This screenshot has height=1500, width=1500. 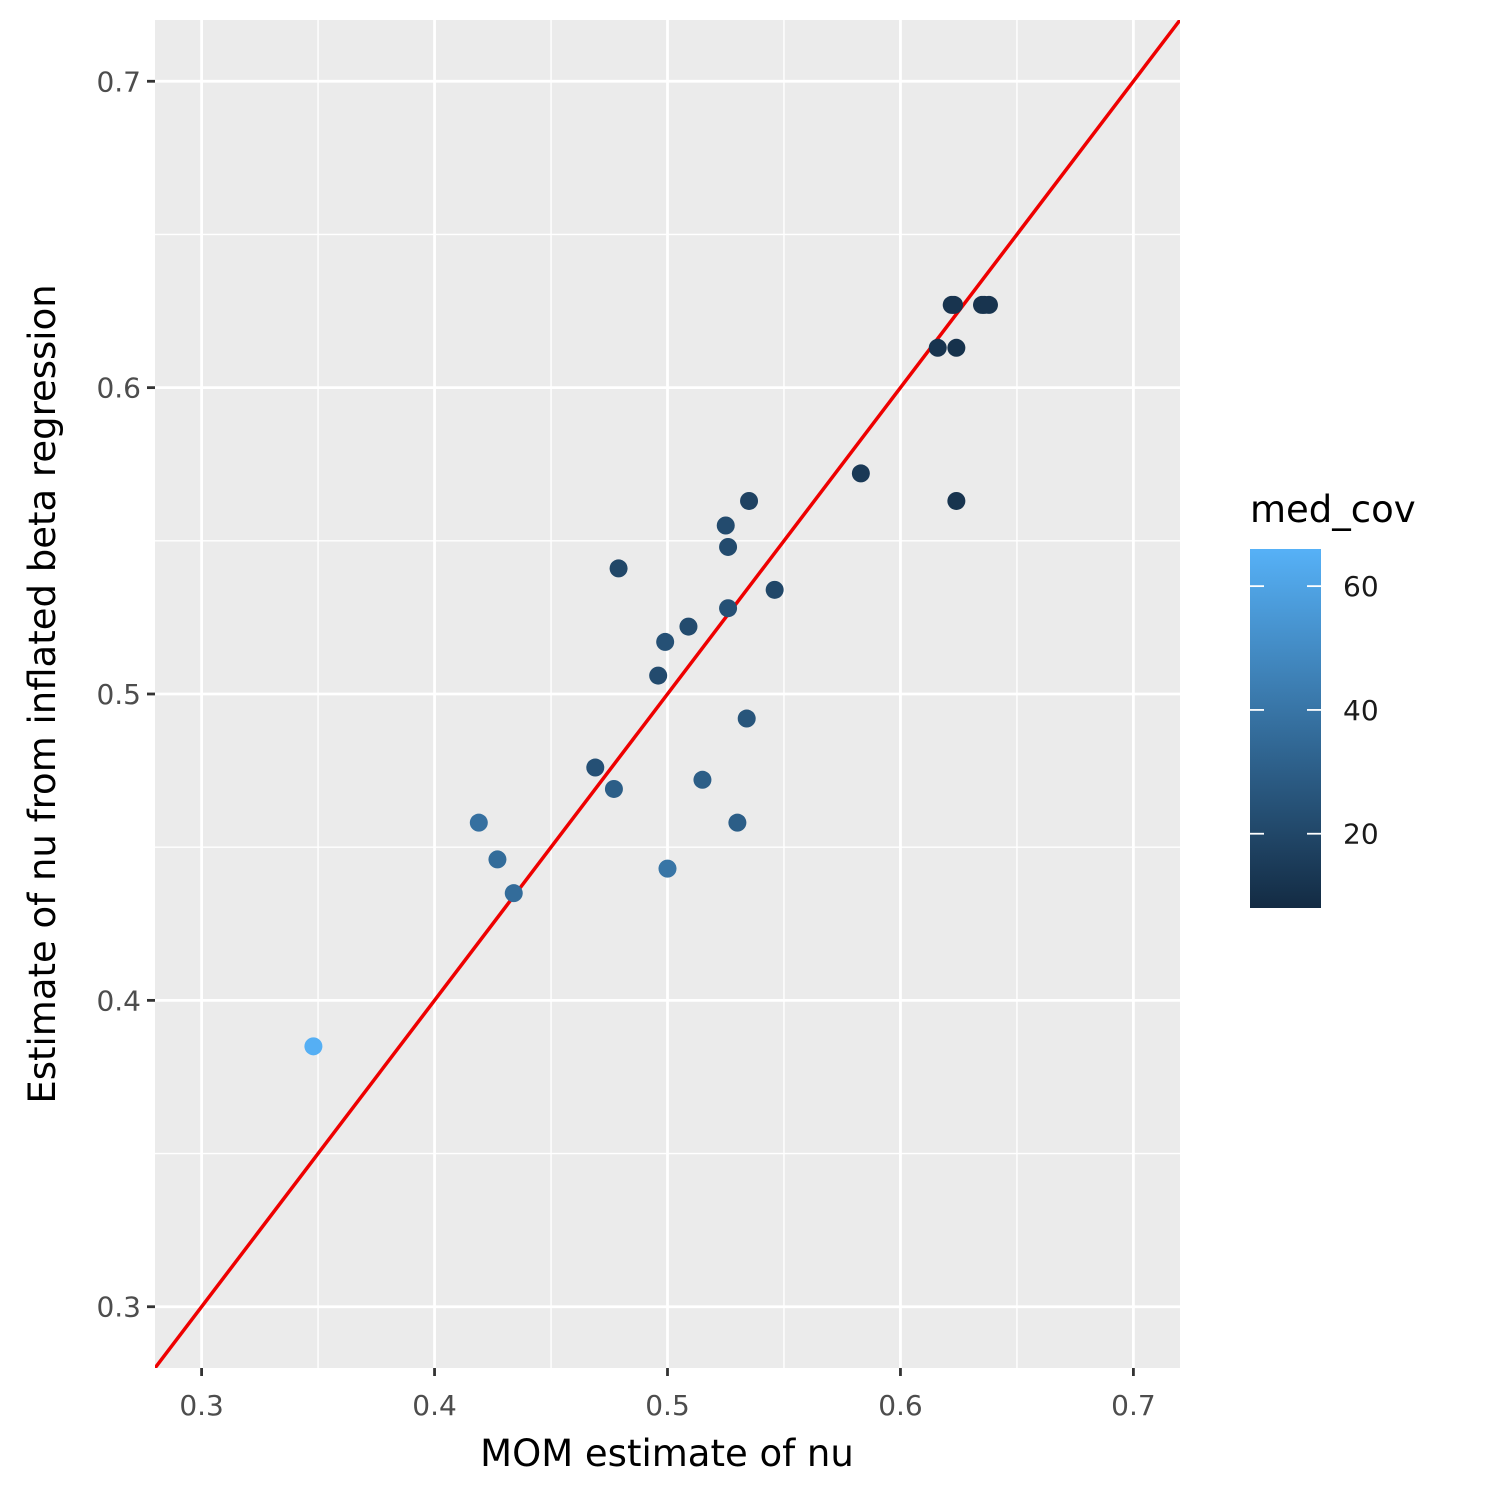 What do you see at coordinates (667, 1453) in the screenshot?
I see `x-axis-title: MOM estimate of nu` at bounding box center [667, 1453].